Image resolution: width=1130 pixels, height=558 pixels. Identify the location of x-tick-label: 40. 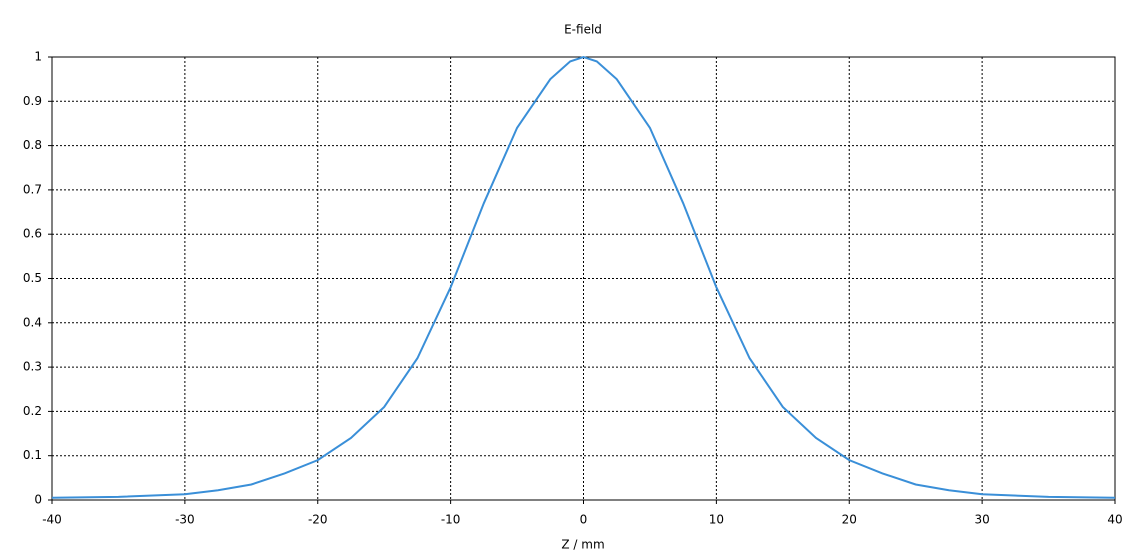
(1114, 520).